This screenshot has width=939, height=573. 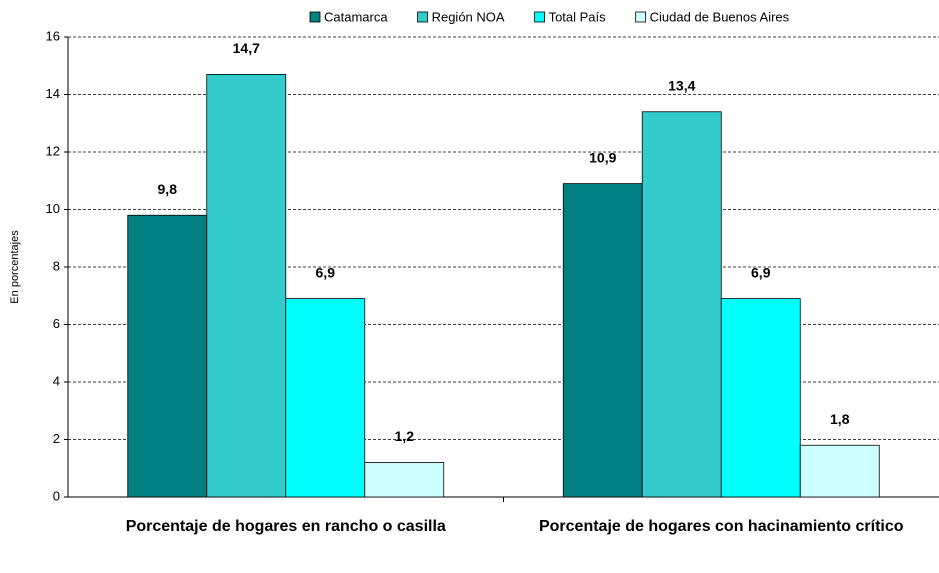 I want to click on y-tick-label: 8, so click(x=56, y=265).